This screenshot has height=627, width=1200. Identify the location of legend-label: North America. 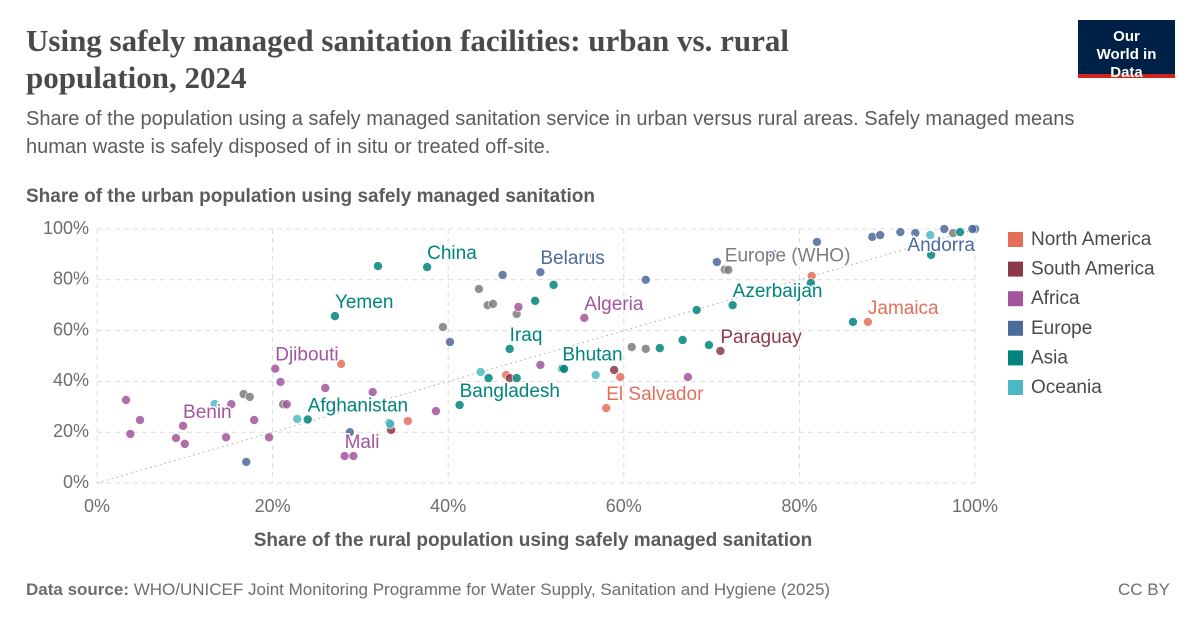
(1091, 239).